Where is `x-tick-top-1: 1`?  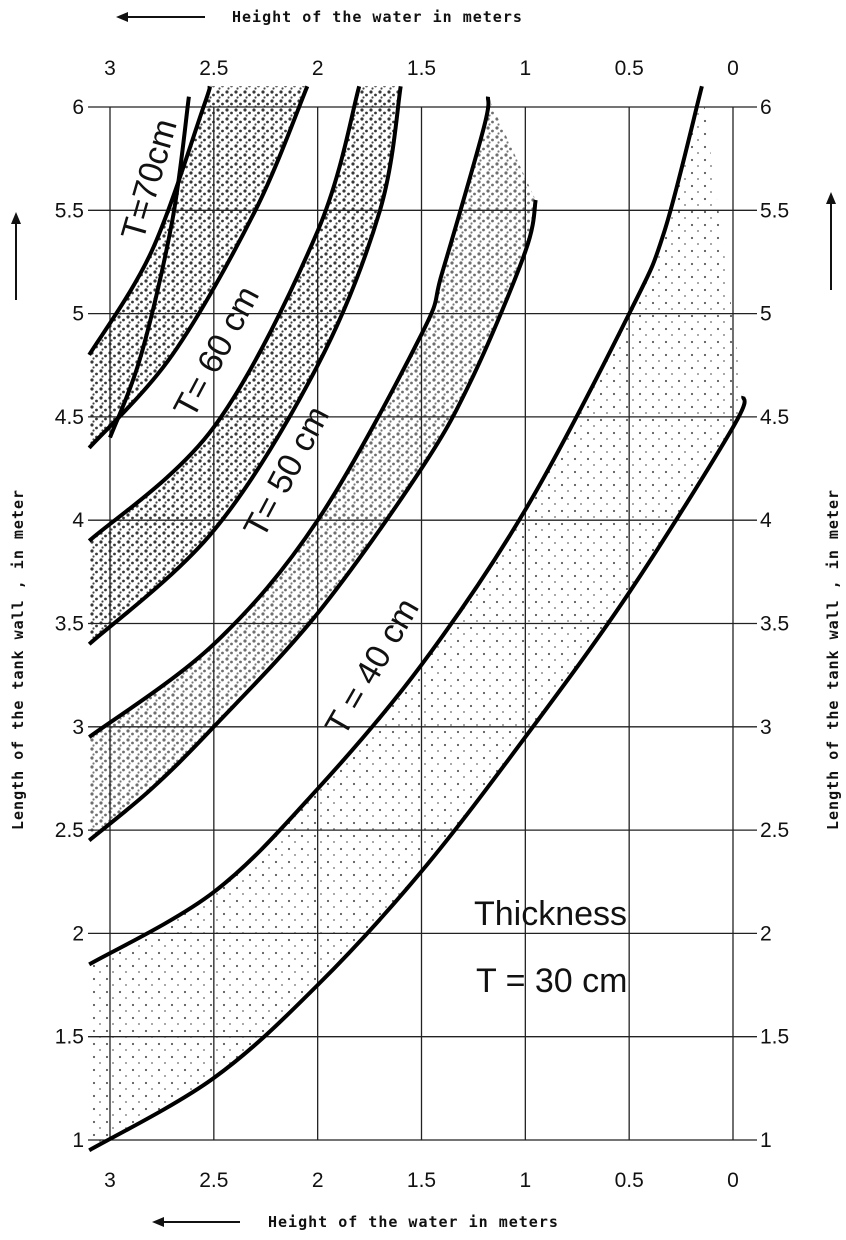
x-tick-top-1: 1 is located at coordinates (525, 68).